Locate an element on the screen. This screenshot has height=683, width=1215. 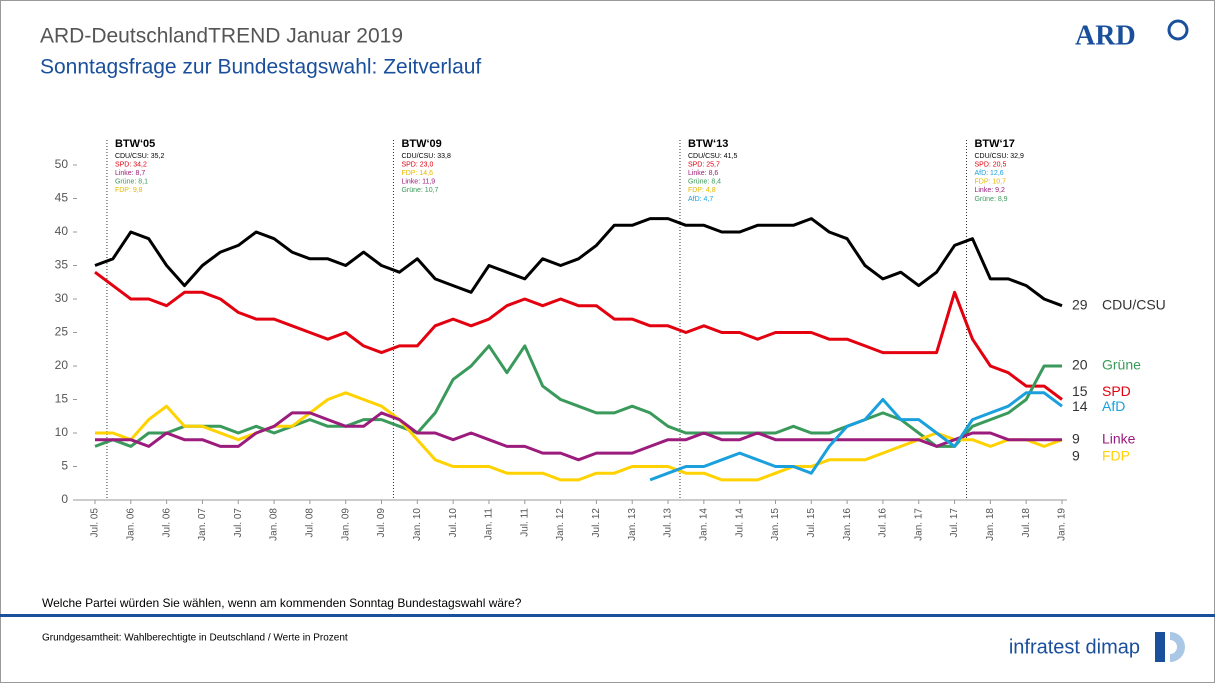
x-tick-label: Jul. 10 is located at coordinates (453, 523).